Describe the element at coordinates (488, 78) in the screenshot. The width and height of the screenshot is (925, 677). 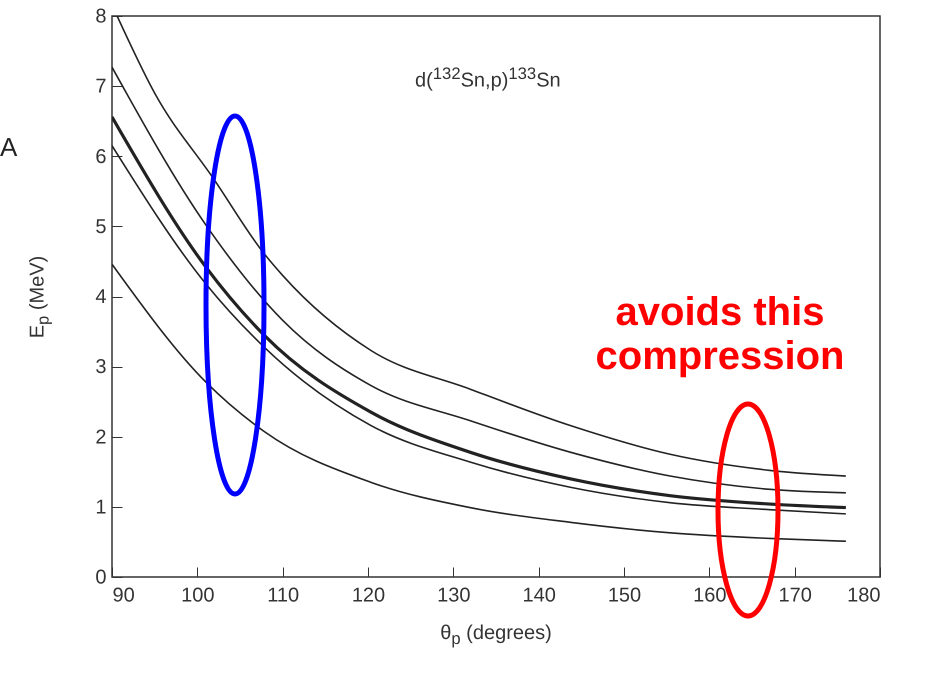
I see `annotation: d($^{132}$Sn,p)$^{133}$Sn` at that location.